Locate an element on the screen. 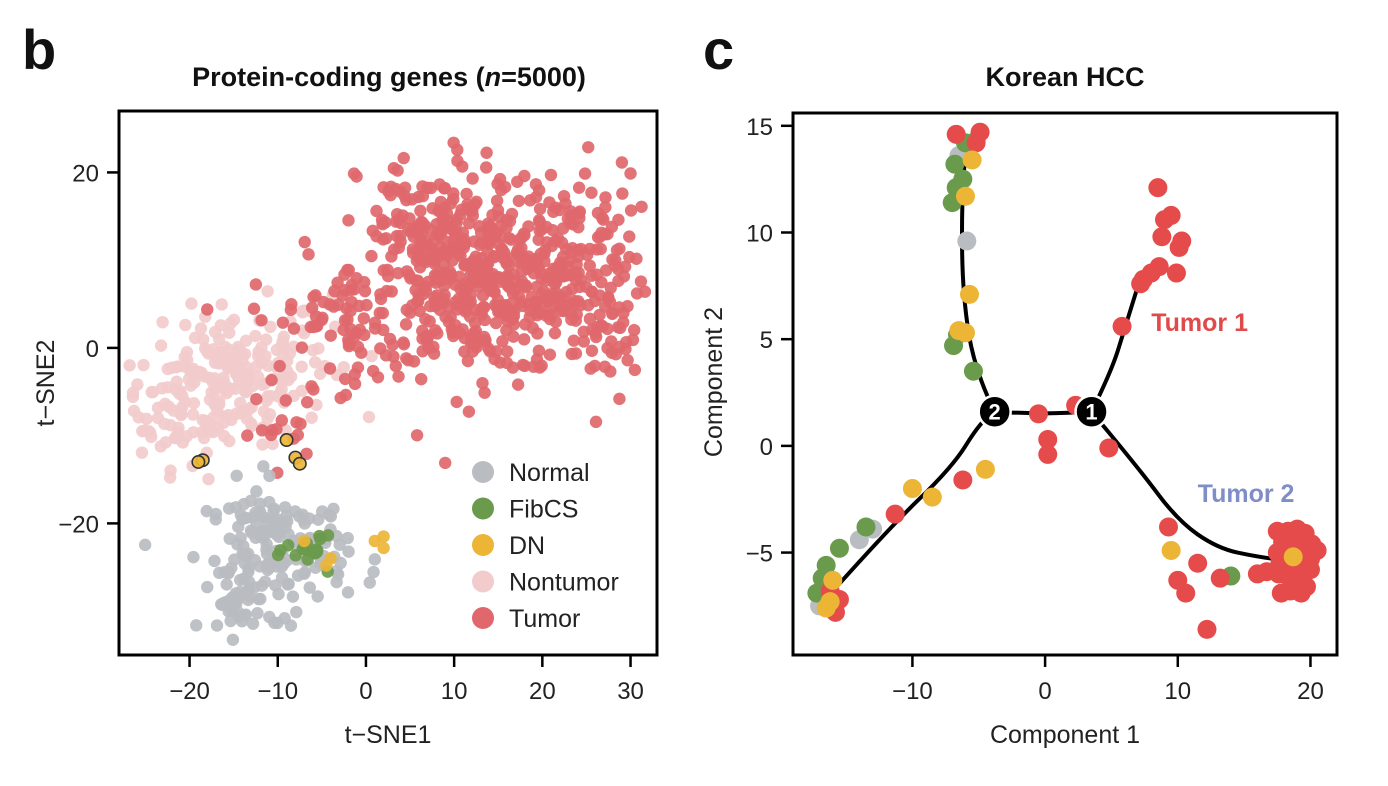  trajectory-y-tick-label: 10 is located at coordinates (759, 233).